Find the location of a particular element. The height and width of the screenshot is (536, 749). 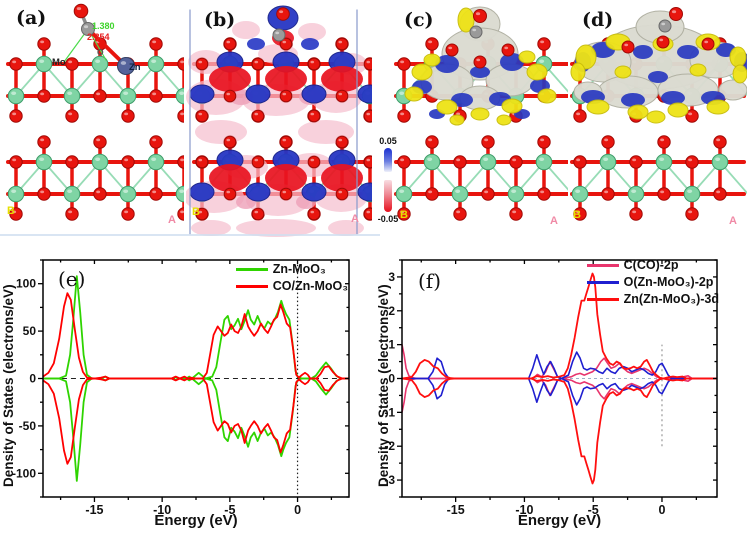

divider-line is located at coordinates (190, 235).